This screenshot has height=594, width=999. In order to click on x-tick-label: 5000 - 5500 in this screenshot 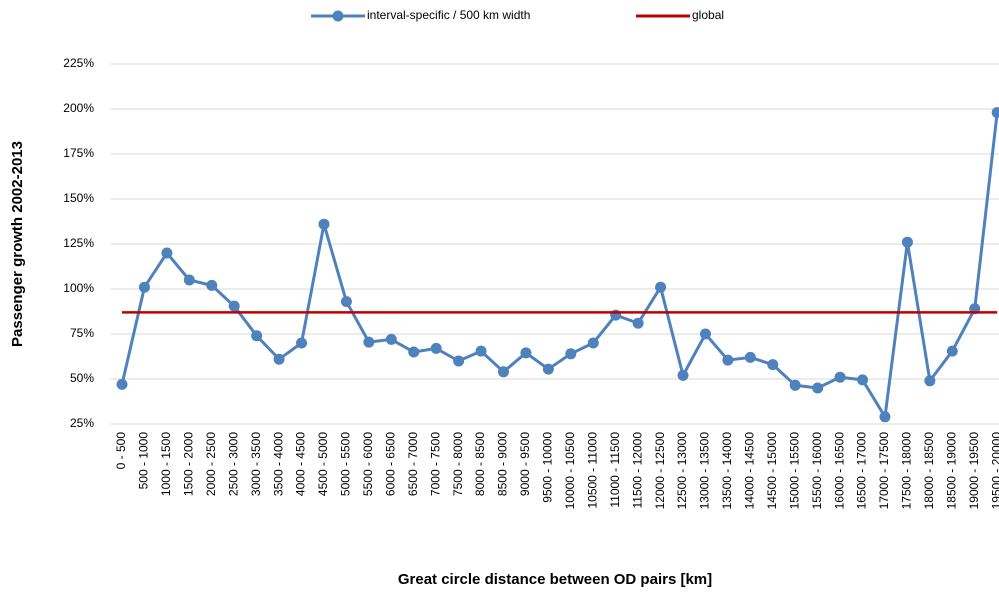, I will do `click(346, 464)`.